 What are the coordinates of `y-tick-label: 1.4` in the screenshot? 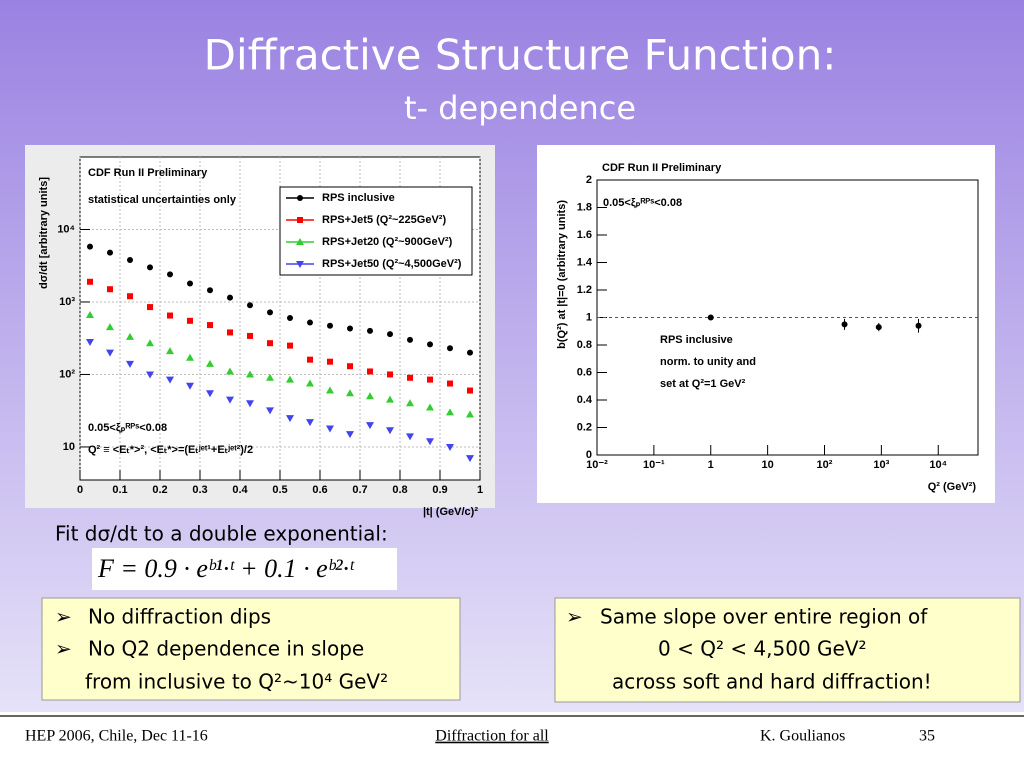 It's located at (585, 262).